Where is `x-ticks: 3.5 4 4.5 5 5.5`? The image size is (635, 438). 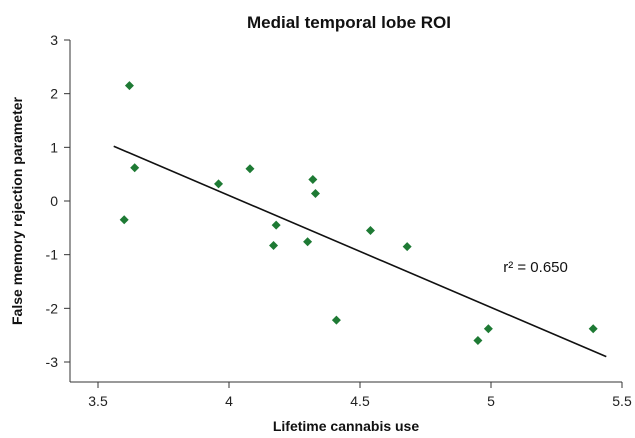 x-ticks: 3.5 4 4.5 5 5.5 is located at coordinates (360, 395).